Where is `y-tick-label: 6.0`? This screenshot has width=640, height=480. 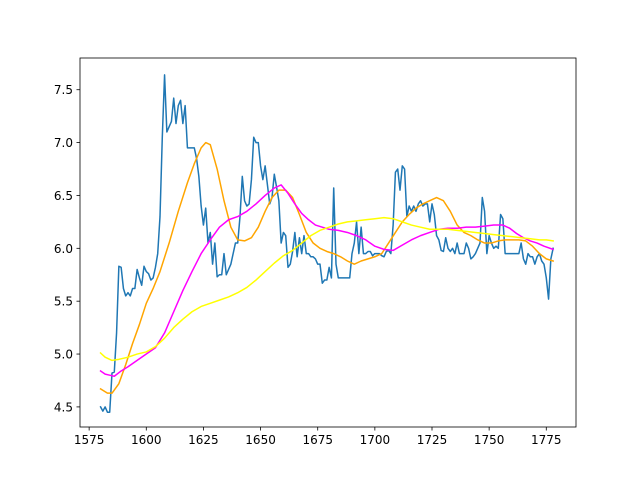
y-tick-label: 6.0 is located at coordinates (63, 249).